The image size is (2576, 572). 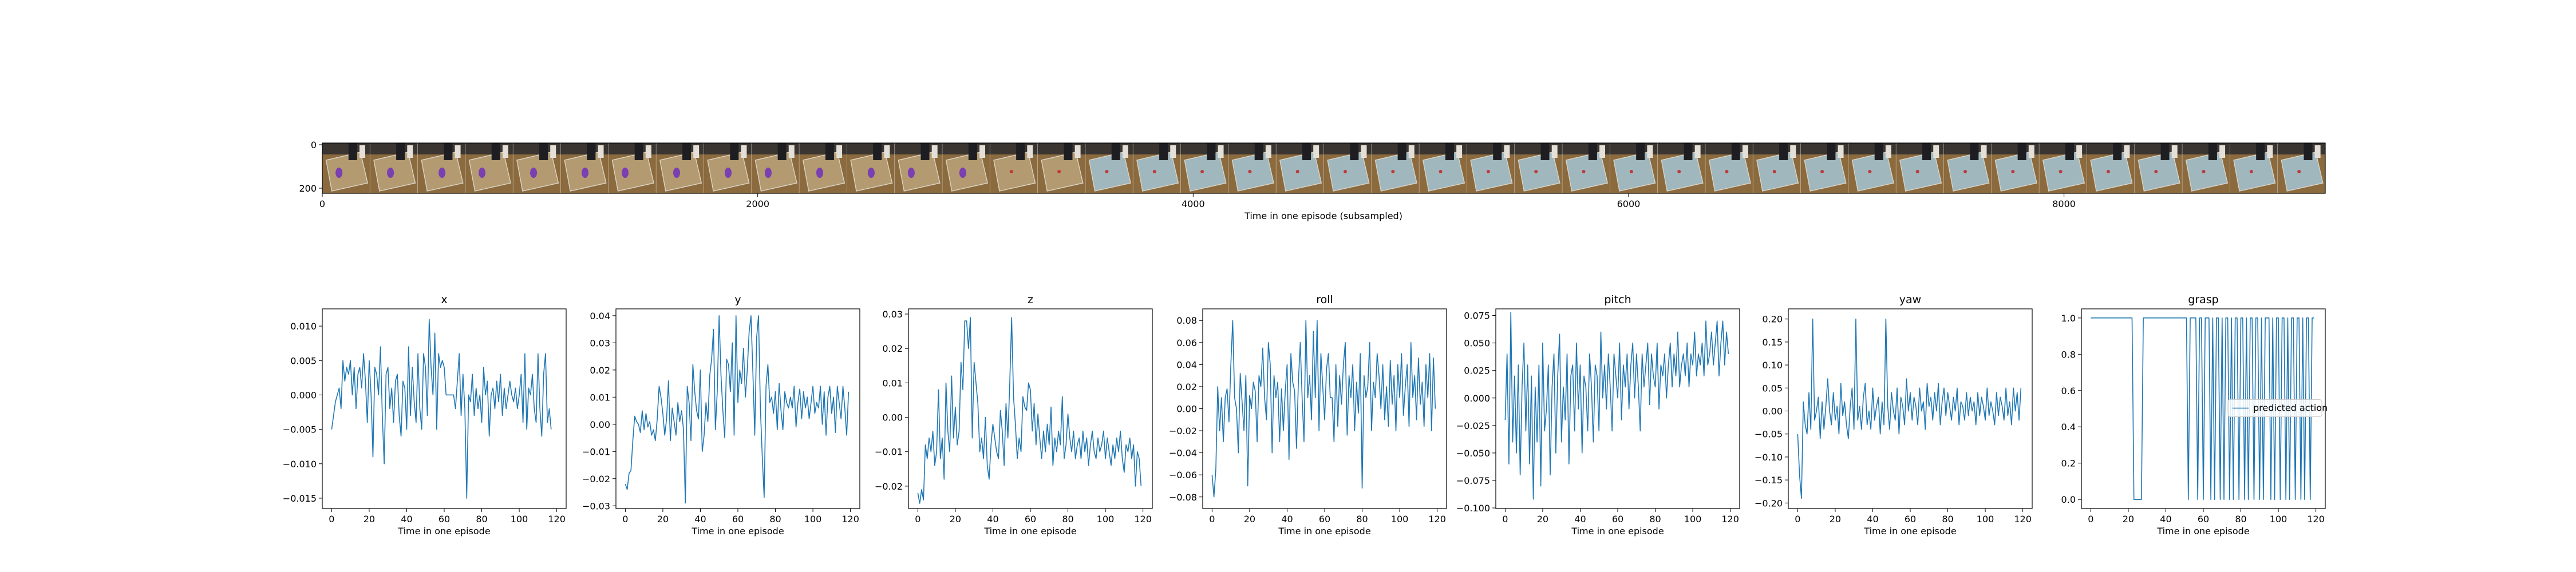 What do you see at coordinates (300, 464) in the screenshot?
I see `y-tick-label: −0.010` at bounding box center [300, 464].